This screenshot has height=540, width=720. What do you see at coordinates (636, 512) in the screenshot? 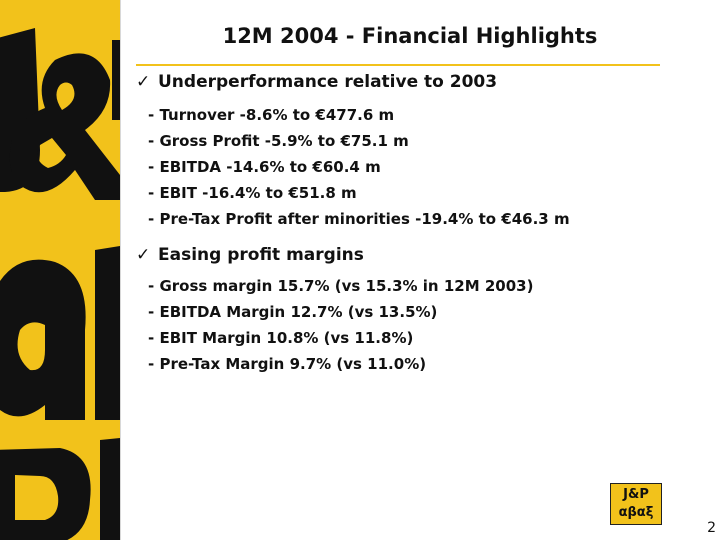
I see `logo-line-2: αβαξ` at bounding box center [636, 512].